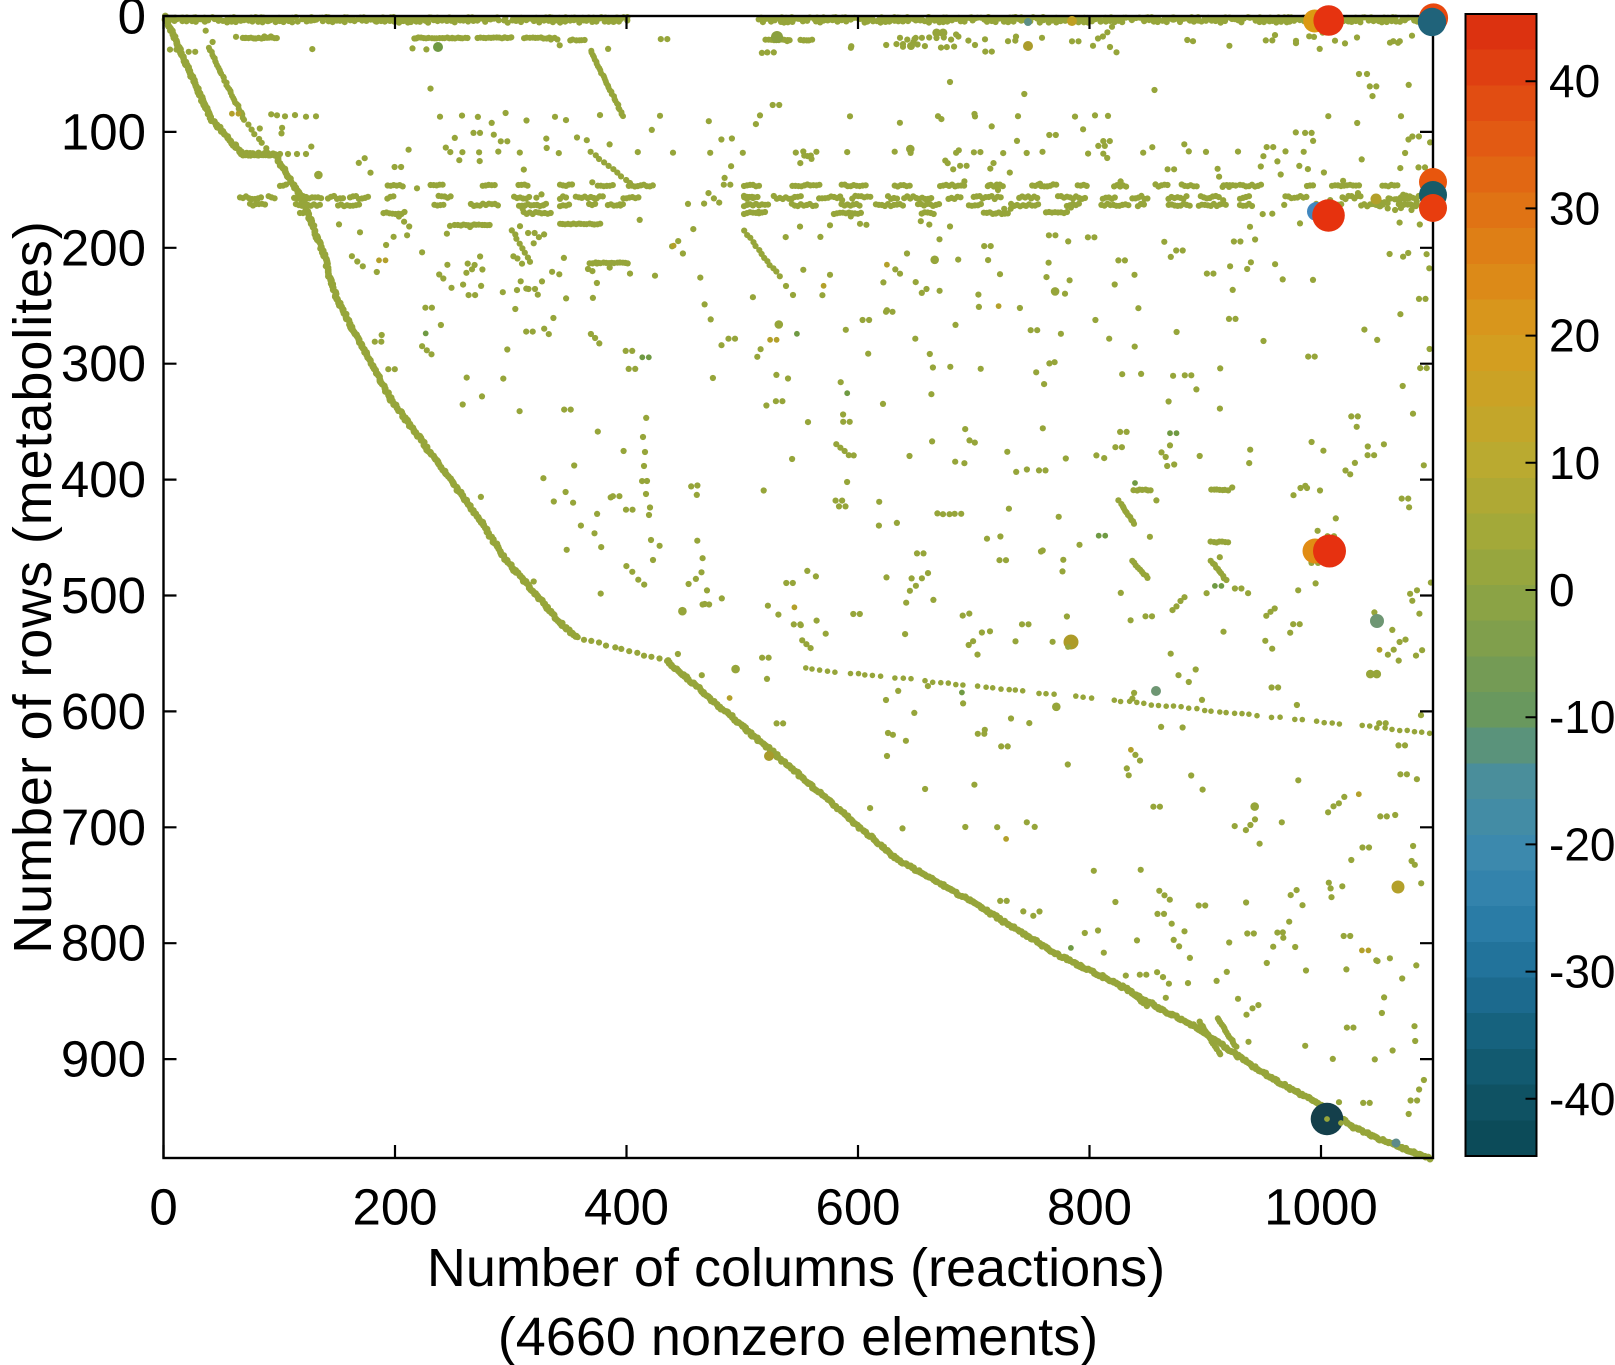 The height and width of the screenshot is (1365, 1615). I want to click on svg-text: -40, so click(1582, 1099).